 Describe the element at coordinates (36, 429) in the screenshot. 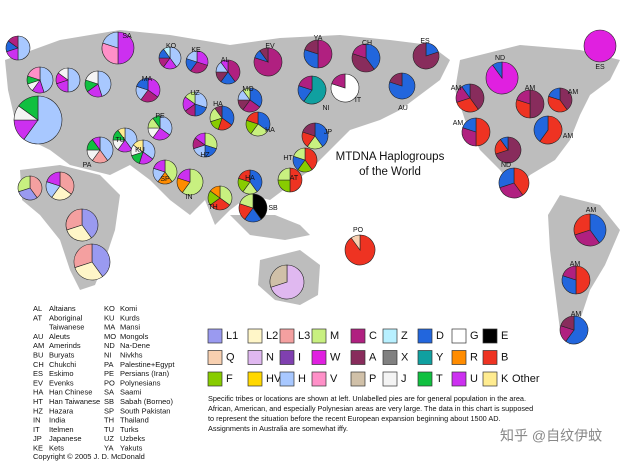

I see `abbr-code: IT` at that location.